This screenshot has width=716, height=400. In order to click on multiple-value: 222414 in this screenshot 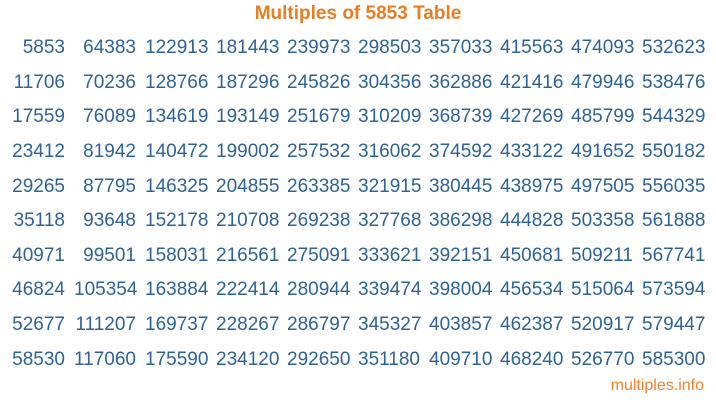, I will do `click(248, 290)`.